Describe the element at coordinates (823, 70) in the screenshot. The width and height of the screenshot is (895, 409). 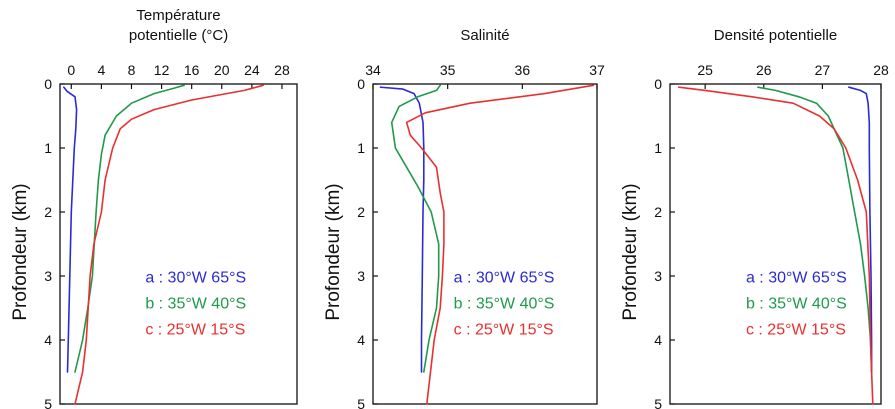
I see `x-tick-label-density: 27` at that location.